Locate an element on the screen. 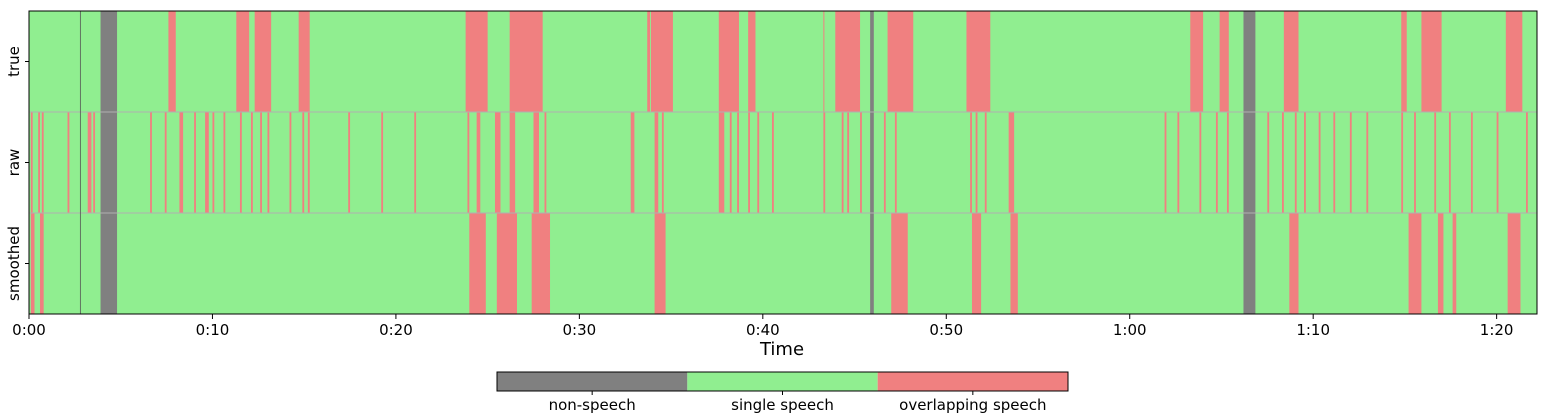  x-axis-title: Time is located at coordinates (781, 349).